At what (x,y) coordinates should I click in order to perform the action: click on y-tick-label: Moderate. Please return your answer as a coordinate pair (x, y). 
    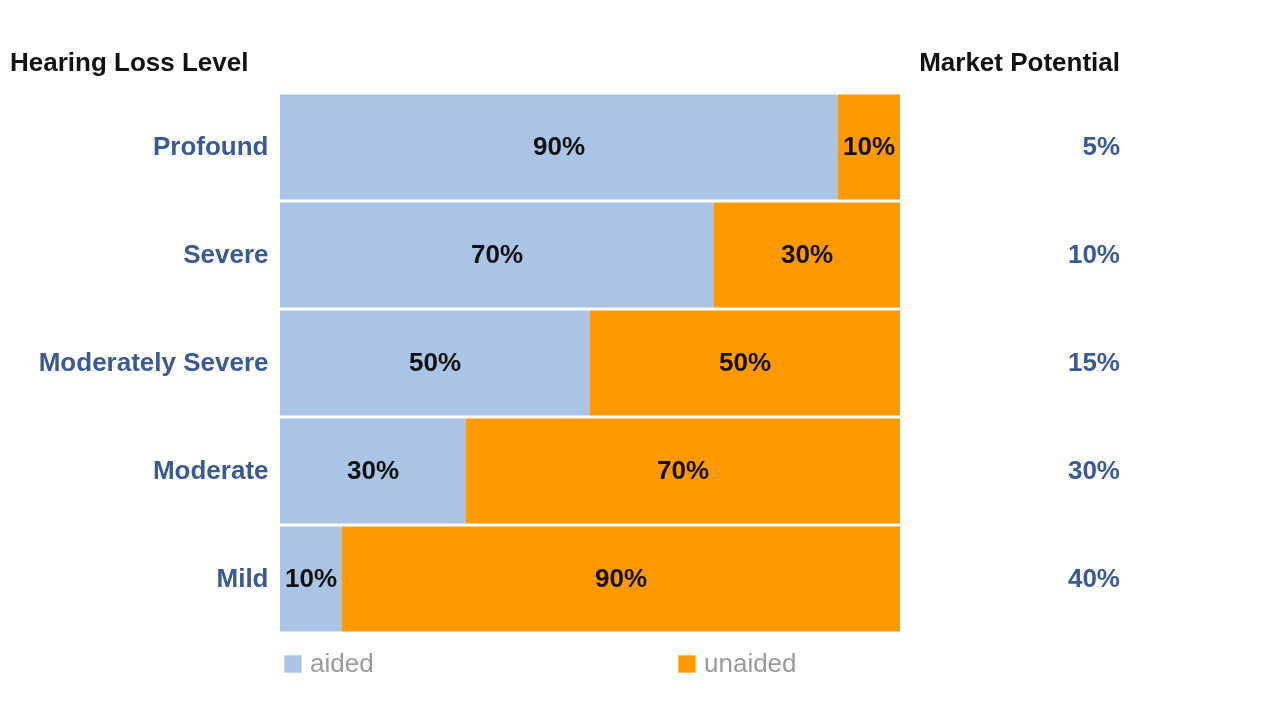
    Looking at the image, I should click on (210, 470).